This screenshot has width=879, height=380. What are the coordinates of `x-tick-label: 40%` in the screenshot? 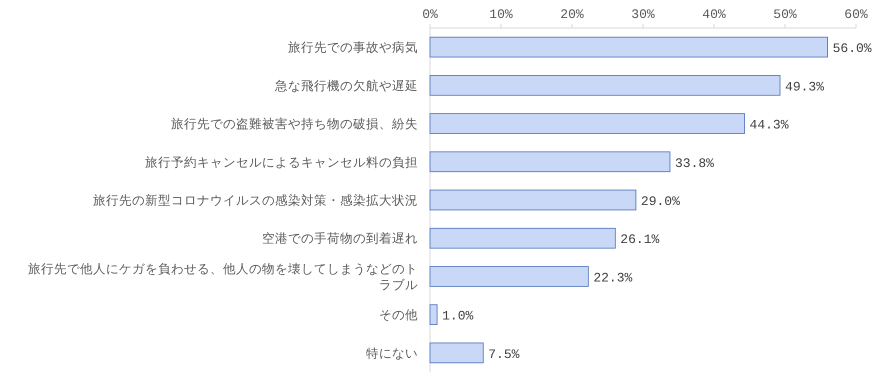 It's located at (714, 14).